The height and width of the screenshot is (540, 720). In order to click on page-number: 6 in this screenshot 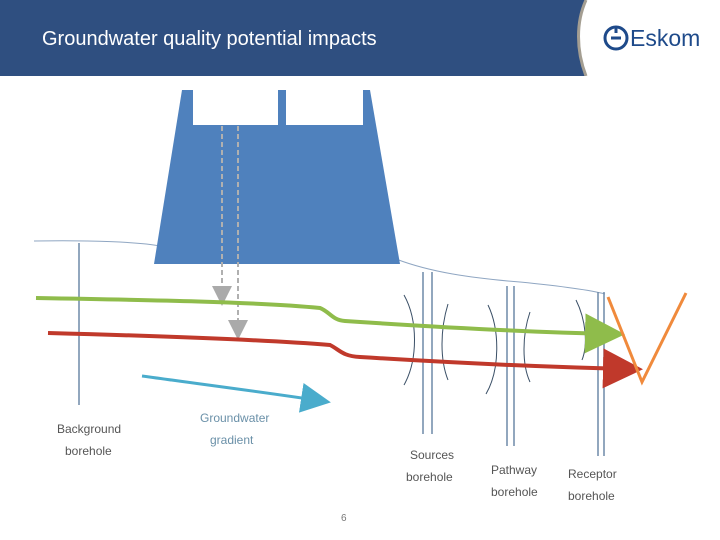, I will do `click(344, 518)`.